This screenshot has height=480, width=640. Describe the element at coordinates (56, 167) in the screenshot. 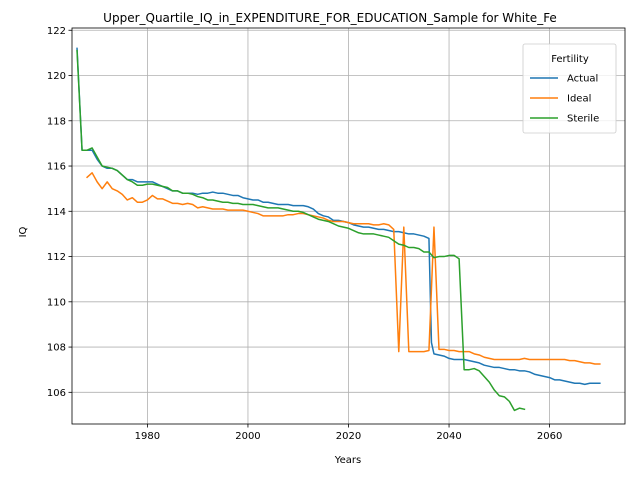

I see `y-tick-label: 116` at that location.